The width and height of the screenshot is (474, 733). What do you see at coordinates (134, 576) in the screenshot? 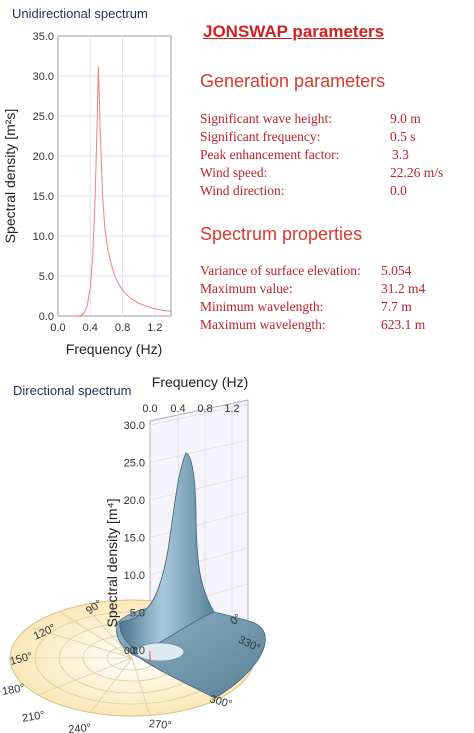
I see `dir-z-tick-label: 10.0` at bounding box center [134, 576].